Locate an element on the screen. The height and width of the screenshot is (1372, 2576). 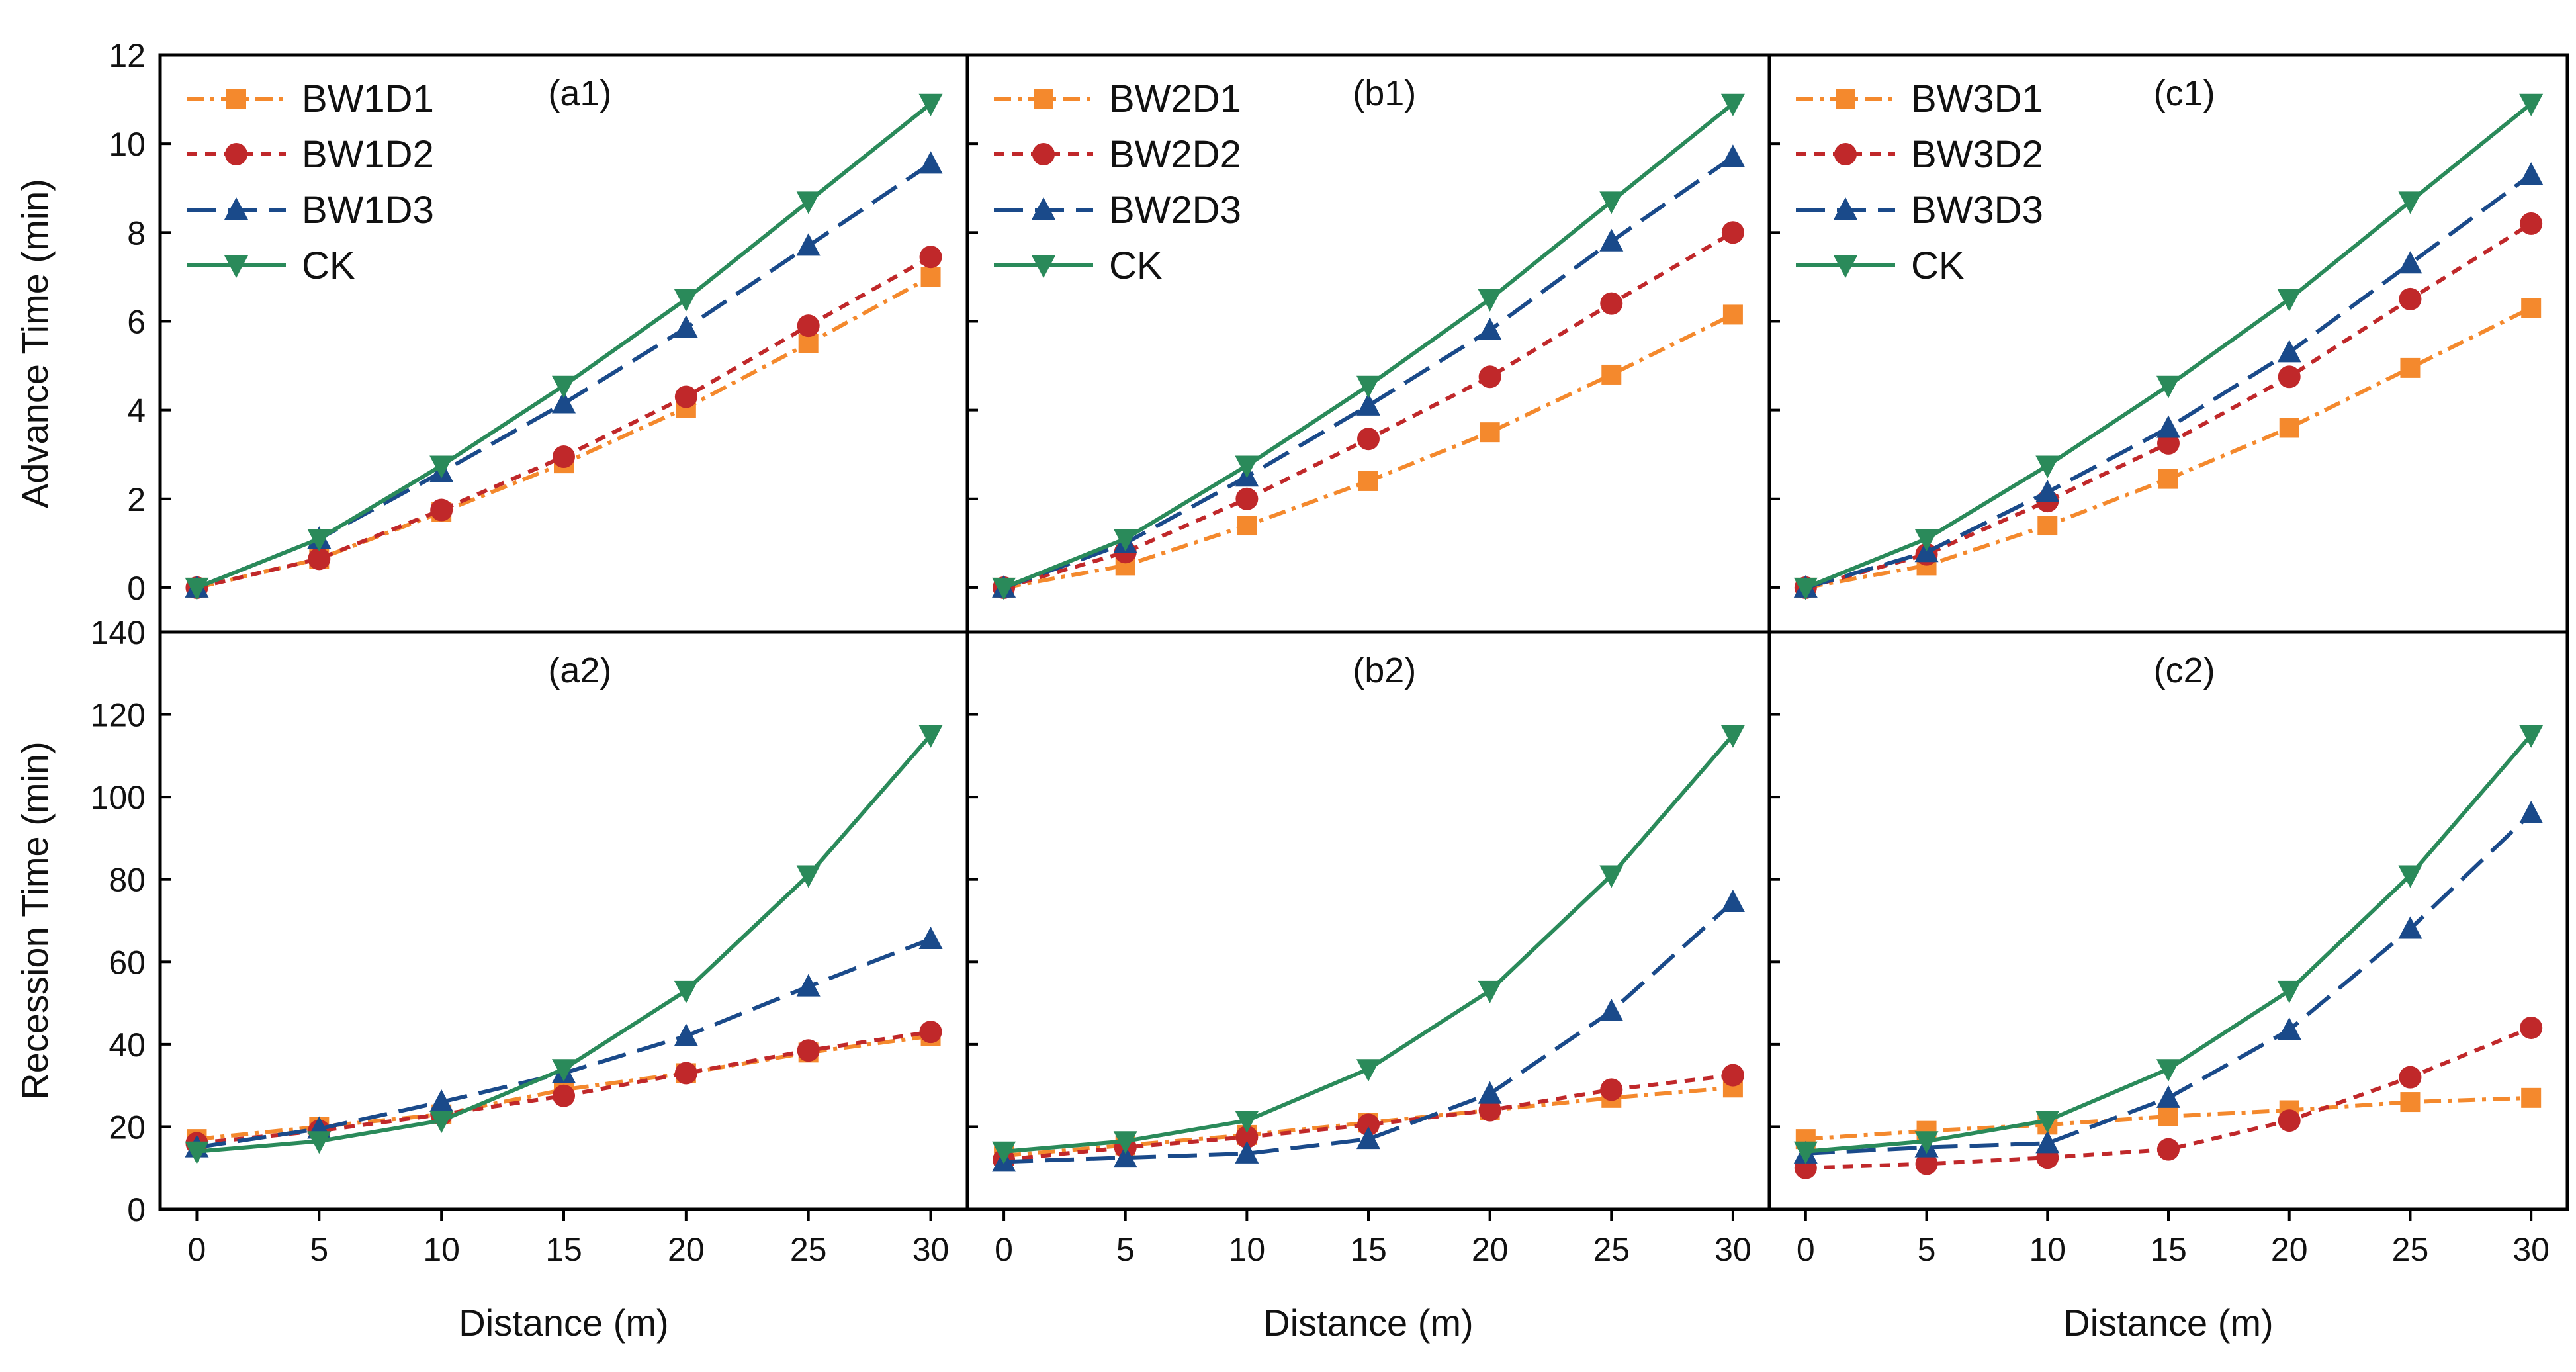
y-tick-label-a1: 6 is located at coordinates (136, 321).